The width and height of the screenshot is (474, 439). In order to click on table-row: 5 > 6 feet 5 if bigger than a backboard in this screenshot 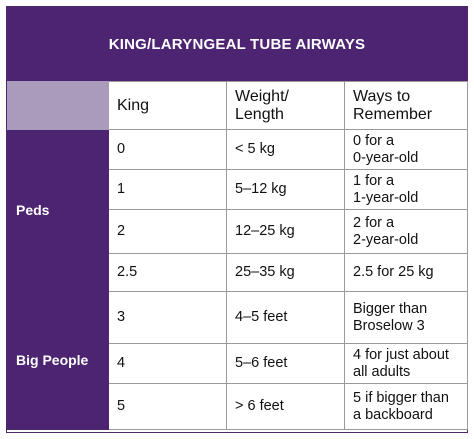, I will do `click(238, 406)`.